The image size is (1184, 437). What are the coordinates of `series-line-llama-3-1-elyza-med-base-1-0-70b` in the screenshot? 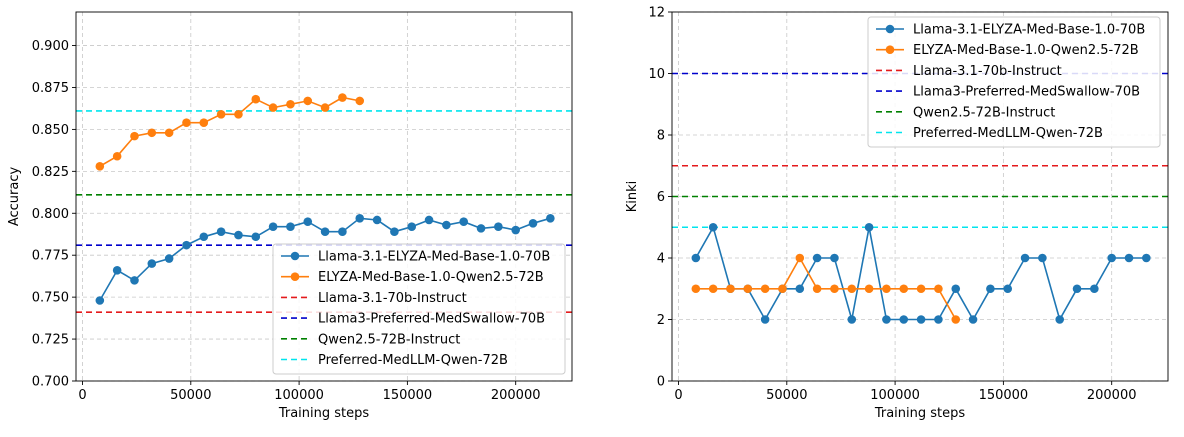 It's located at (921, 273).